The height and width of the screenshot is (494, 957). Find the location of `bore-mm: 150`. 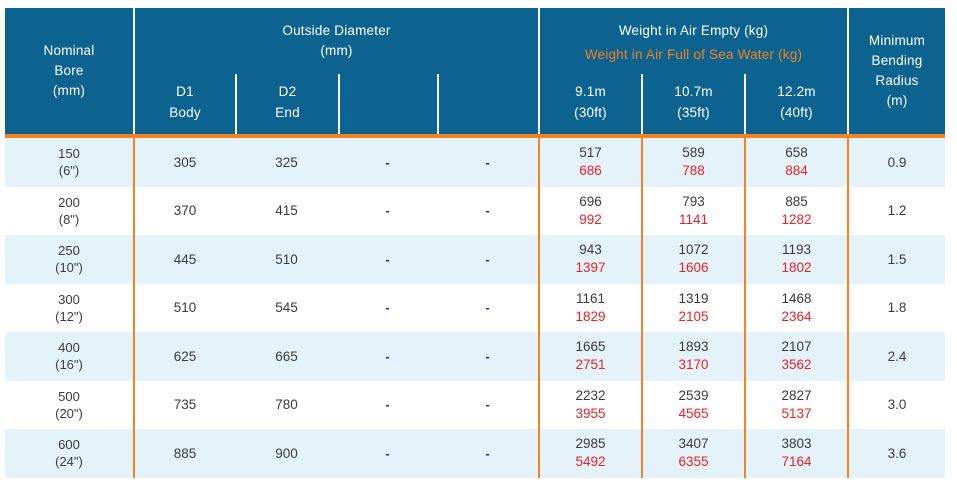

bore-mm: 150 is located at coordinates (69, 154).